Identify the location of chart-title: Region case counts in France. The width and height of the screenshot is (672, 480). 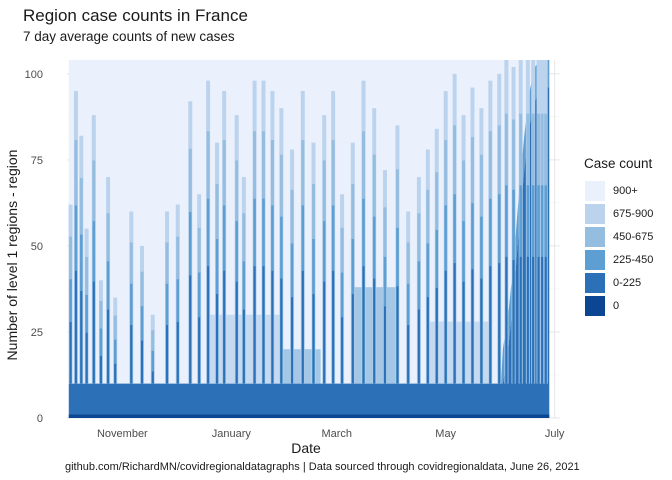
(135, 15).